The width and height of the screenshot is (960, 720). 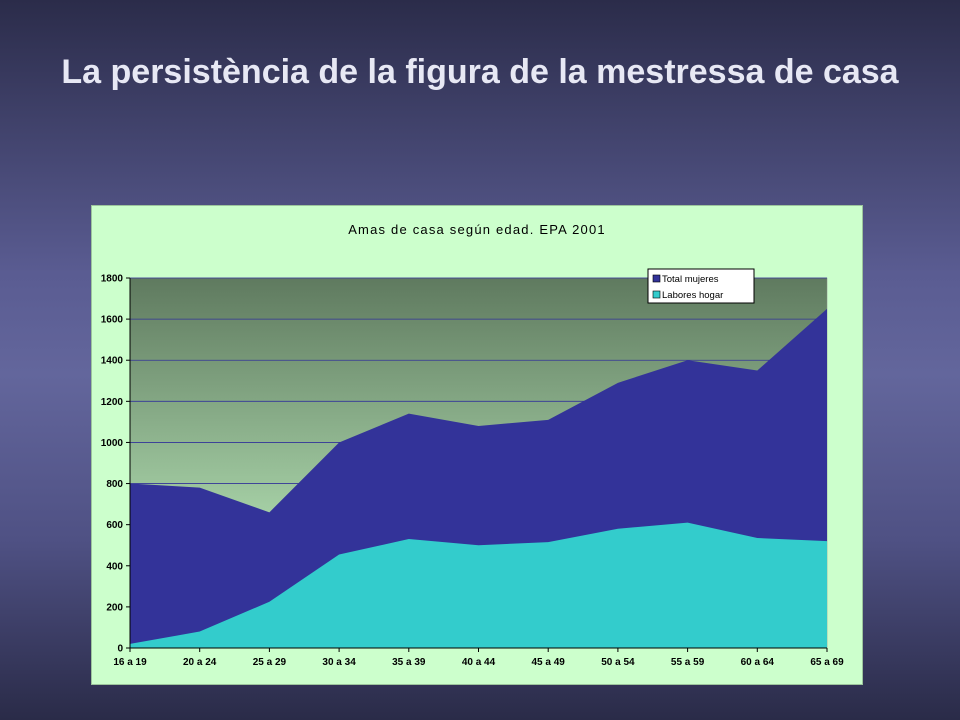 What do you see at coordinates (114, 607) in the screenshot?
I see `y-tick-label-200: 200` at bounding box center [114, 607].